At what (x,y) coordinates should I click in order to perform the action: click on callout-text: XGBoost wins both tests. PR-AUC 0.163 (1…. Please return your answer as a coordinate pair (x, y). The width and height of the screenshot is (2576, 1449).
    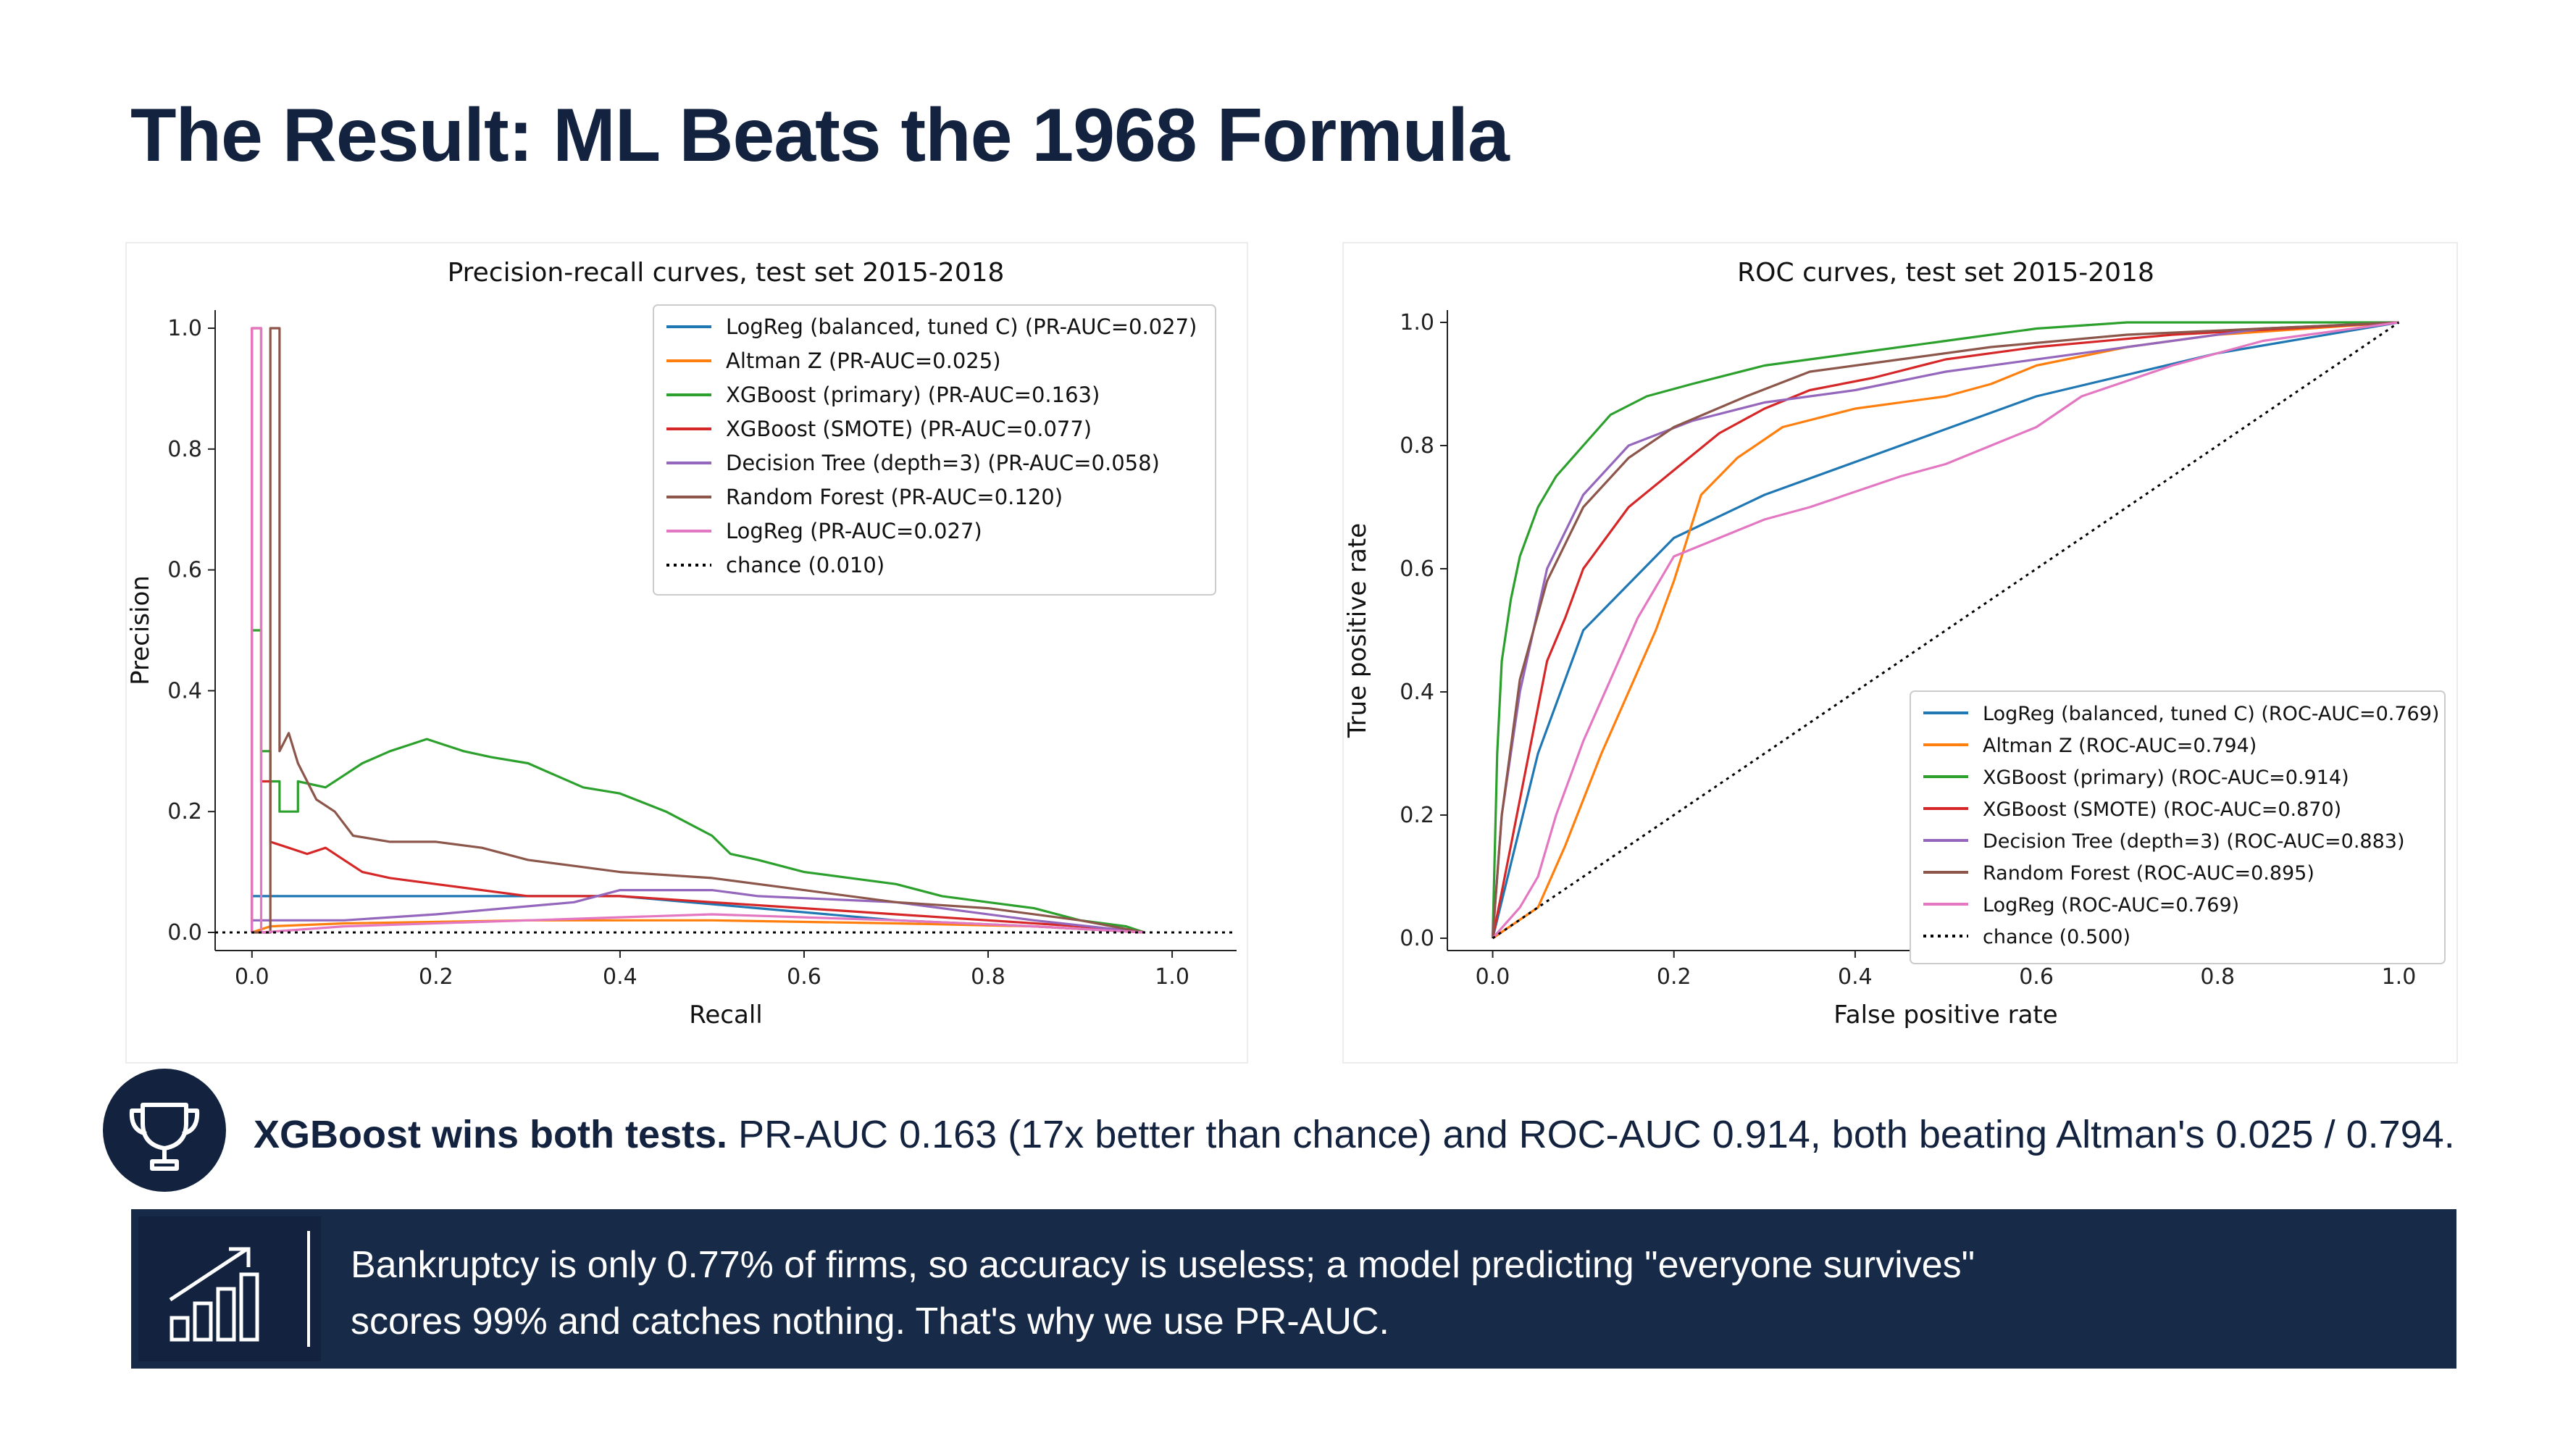
    Looking at the image, I should click on (1354, 1135).